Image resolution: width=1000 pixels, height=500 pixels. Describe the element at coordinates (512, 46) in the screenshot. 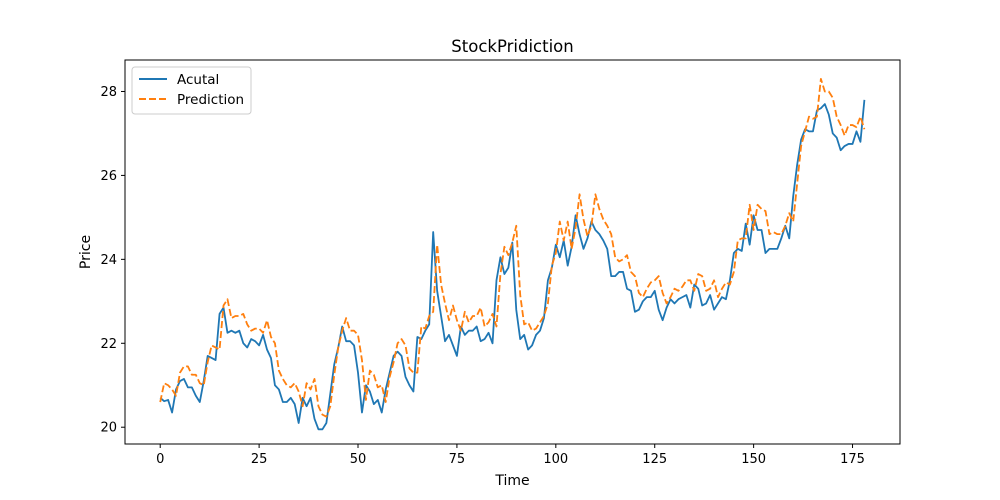

I see `chart-title: StockPridiction` at that location.